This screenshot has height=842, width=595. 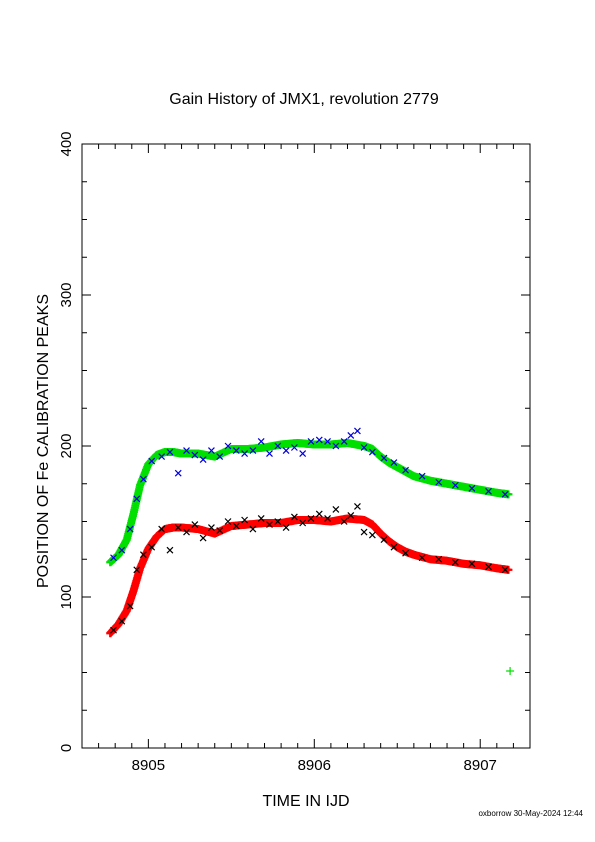 I want to click on y-axis-label: POSITION OF Fe CALIBRATION PEAKS, so click(x=43, y=441).